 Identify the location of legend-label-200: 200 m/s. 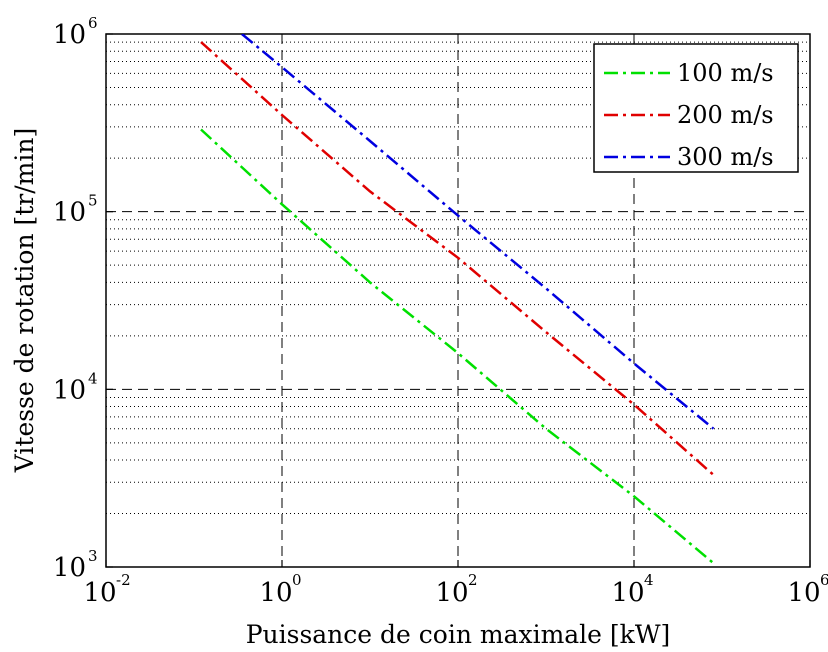
(725, 115).